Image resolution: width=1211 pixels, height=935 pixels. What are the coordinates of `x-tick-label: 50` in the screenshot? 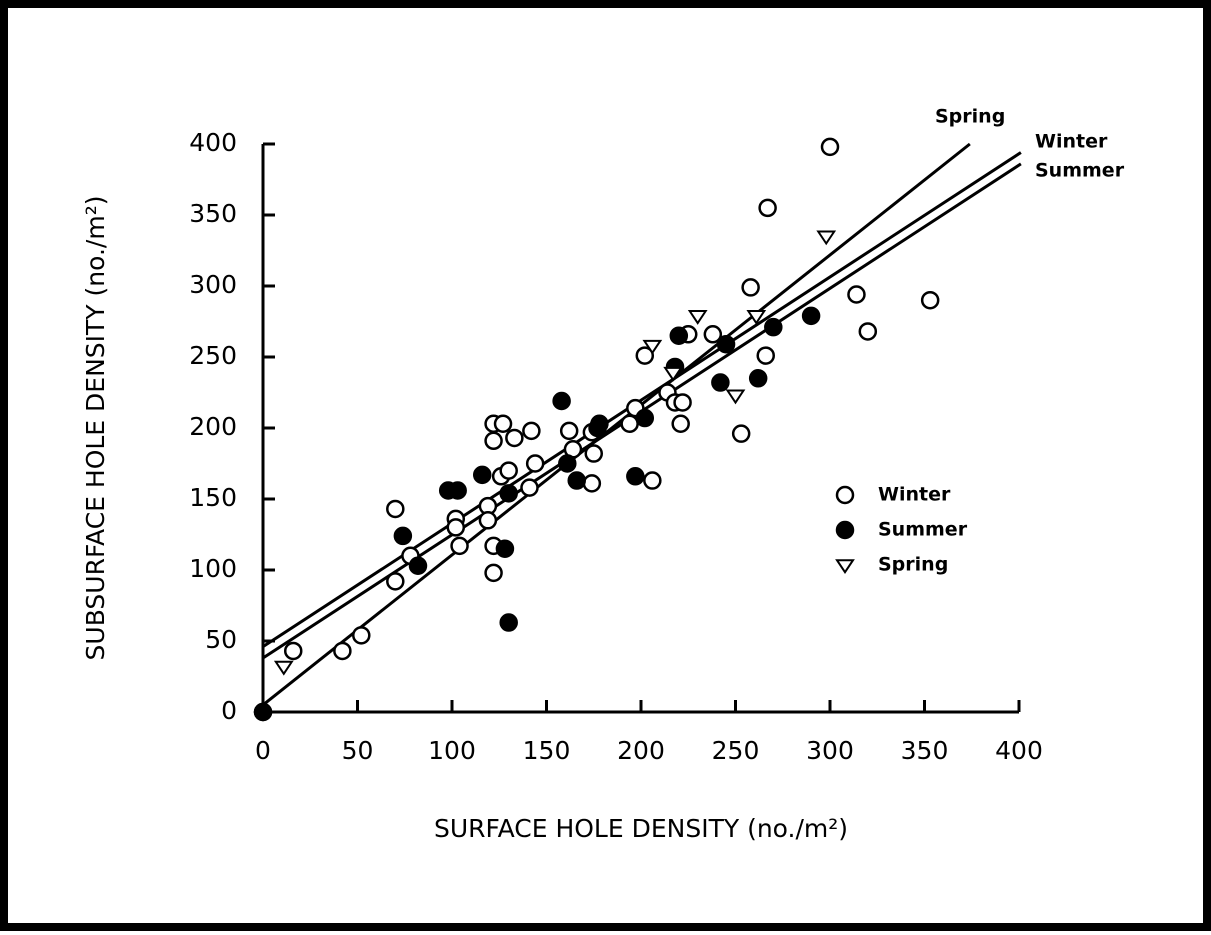 It's located at (358, 750).